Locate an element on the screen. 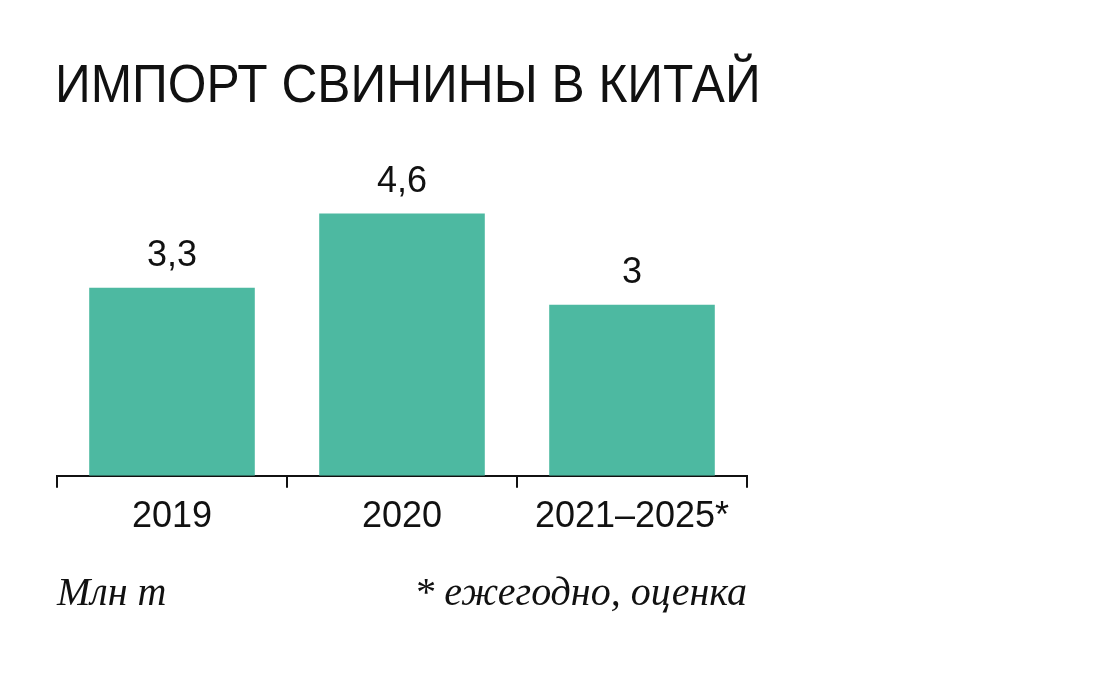 The width and height of the screenshot is (1101, 697). data-label: 3,3 is located at coordinates (172, 253).